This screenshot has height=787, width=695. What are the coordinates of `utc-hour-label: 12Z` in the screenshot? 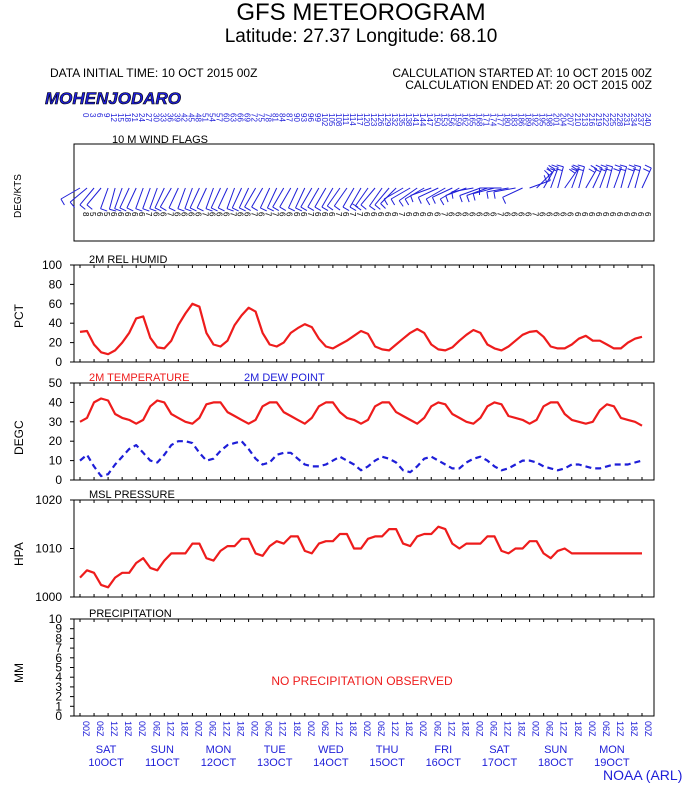 It's located at (620, 729).